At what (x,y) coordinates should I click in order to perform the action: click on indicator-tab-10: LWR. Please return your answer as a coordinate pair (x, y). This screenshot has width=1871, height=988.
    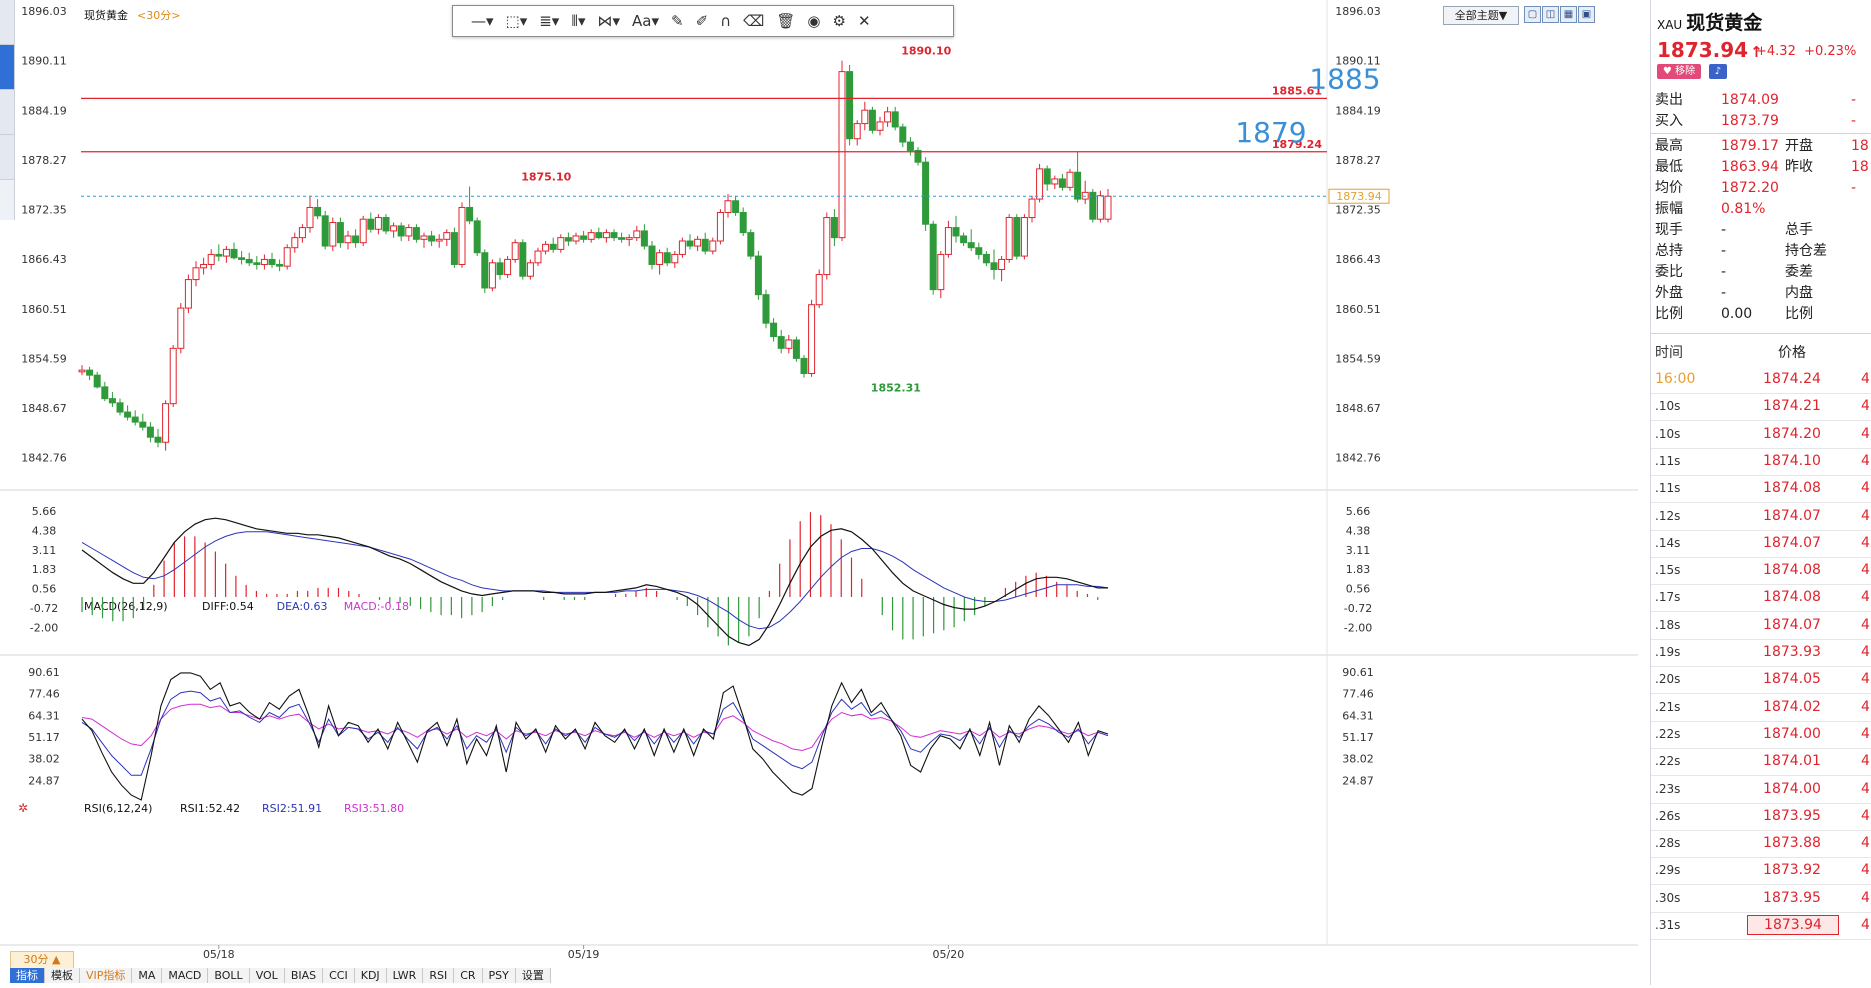
    Looking at the image, I should click on (405, 975).